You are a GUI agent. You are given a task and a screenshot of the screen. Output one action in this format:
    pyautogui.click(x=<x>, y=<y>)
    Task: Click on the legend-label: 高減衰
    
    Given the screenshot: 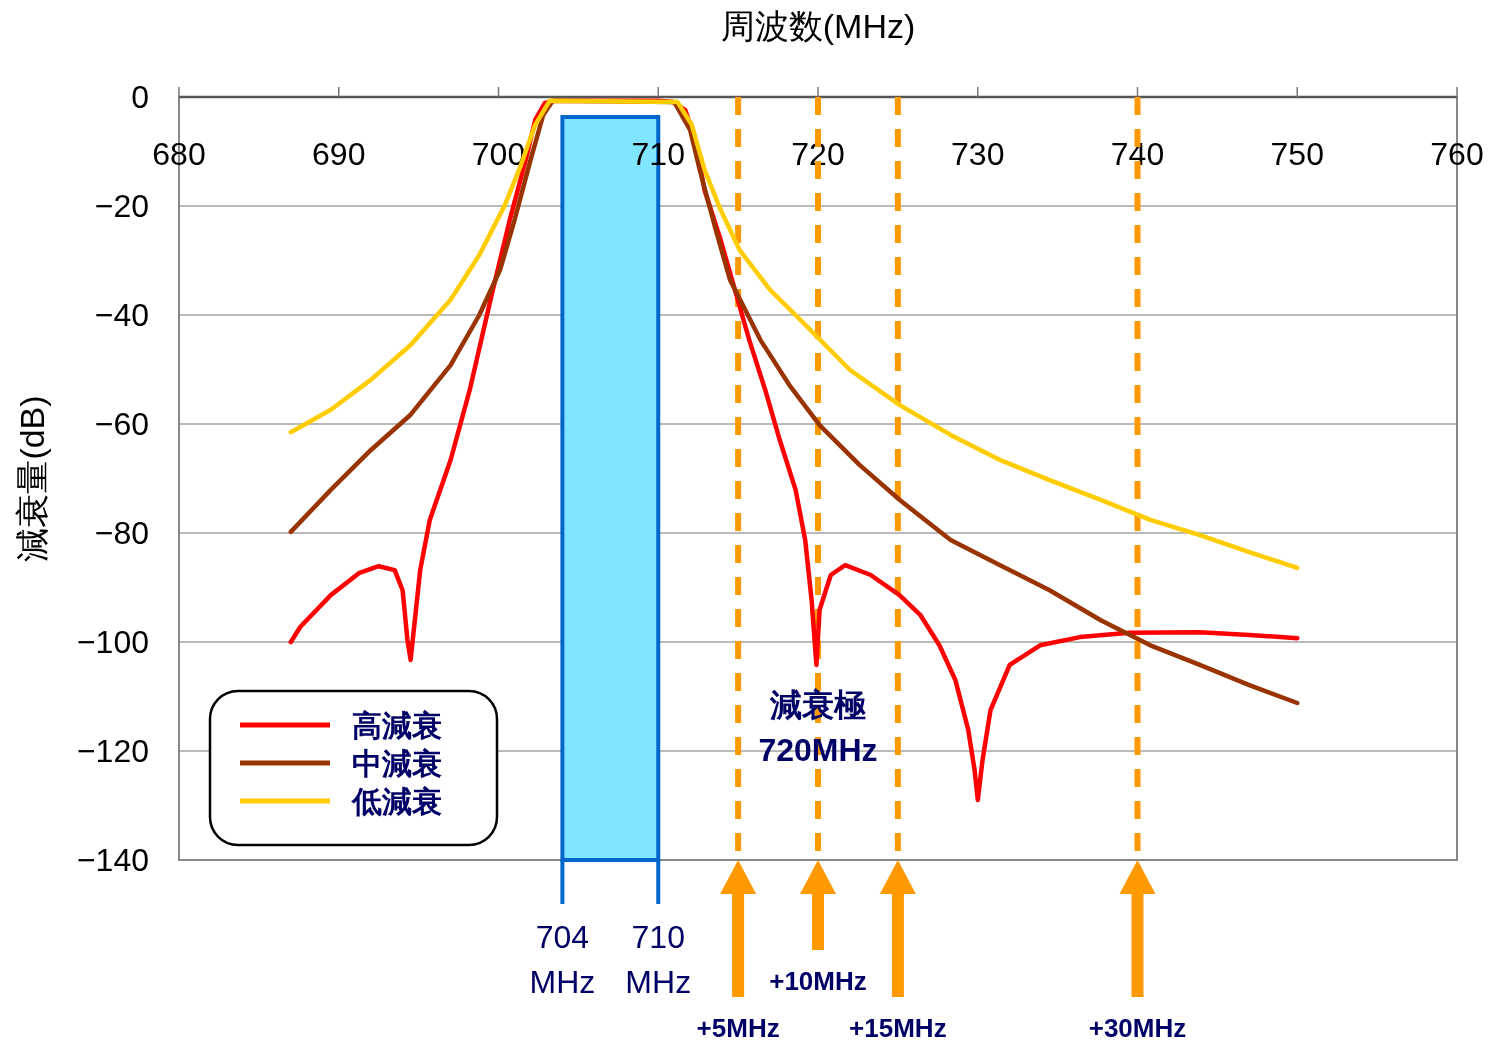 What is the action you would take?
    pyautogui.click(x=397, y=725)
    